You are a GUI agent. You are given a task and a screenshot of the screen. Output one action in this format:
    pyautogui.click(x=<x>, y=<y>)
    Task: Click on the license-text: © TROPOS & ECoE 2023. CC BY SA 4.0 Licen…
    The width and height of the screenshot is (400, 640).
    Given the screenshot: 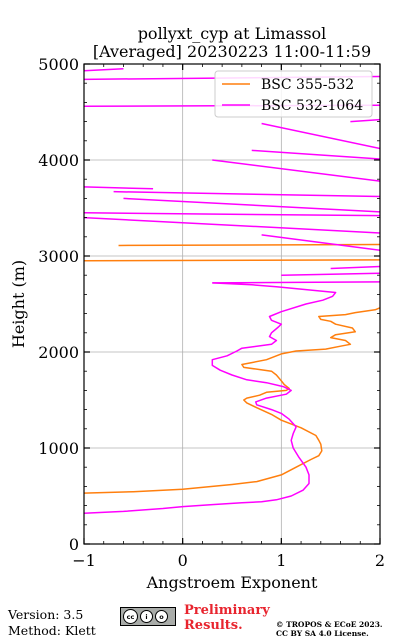 What is the action you would take?
    pyautogui.click(x=329, y=629)
    